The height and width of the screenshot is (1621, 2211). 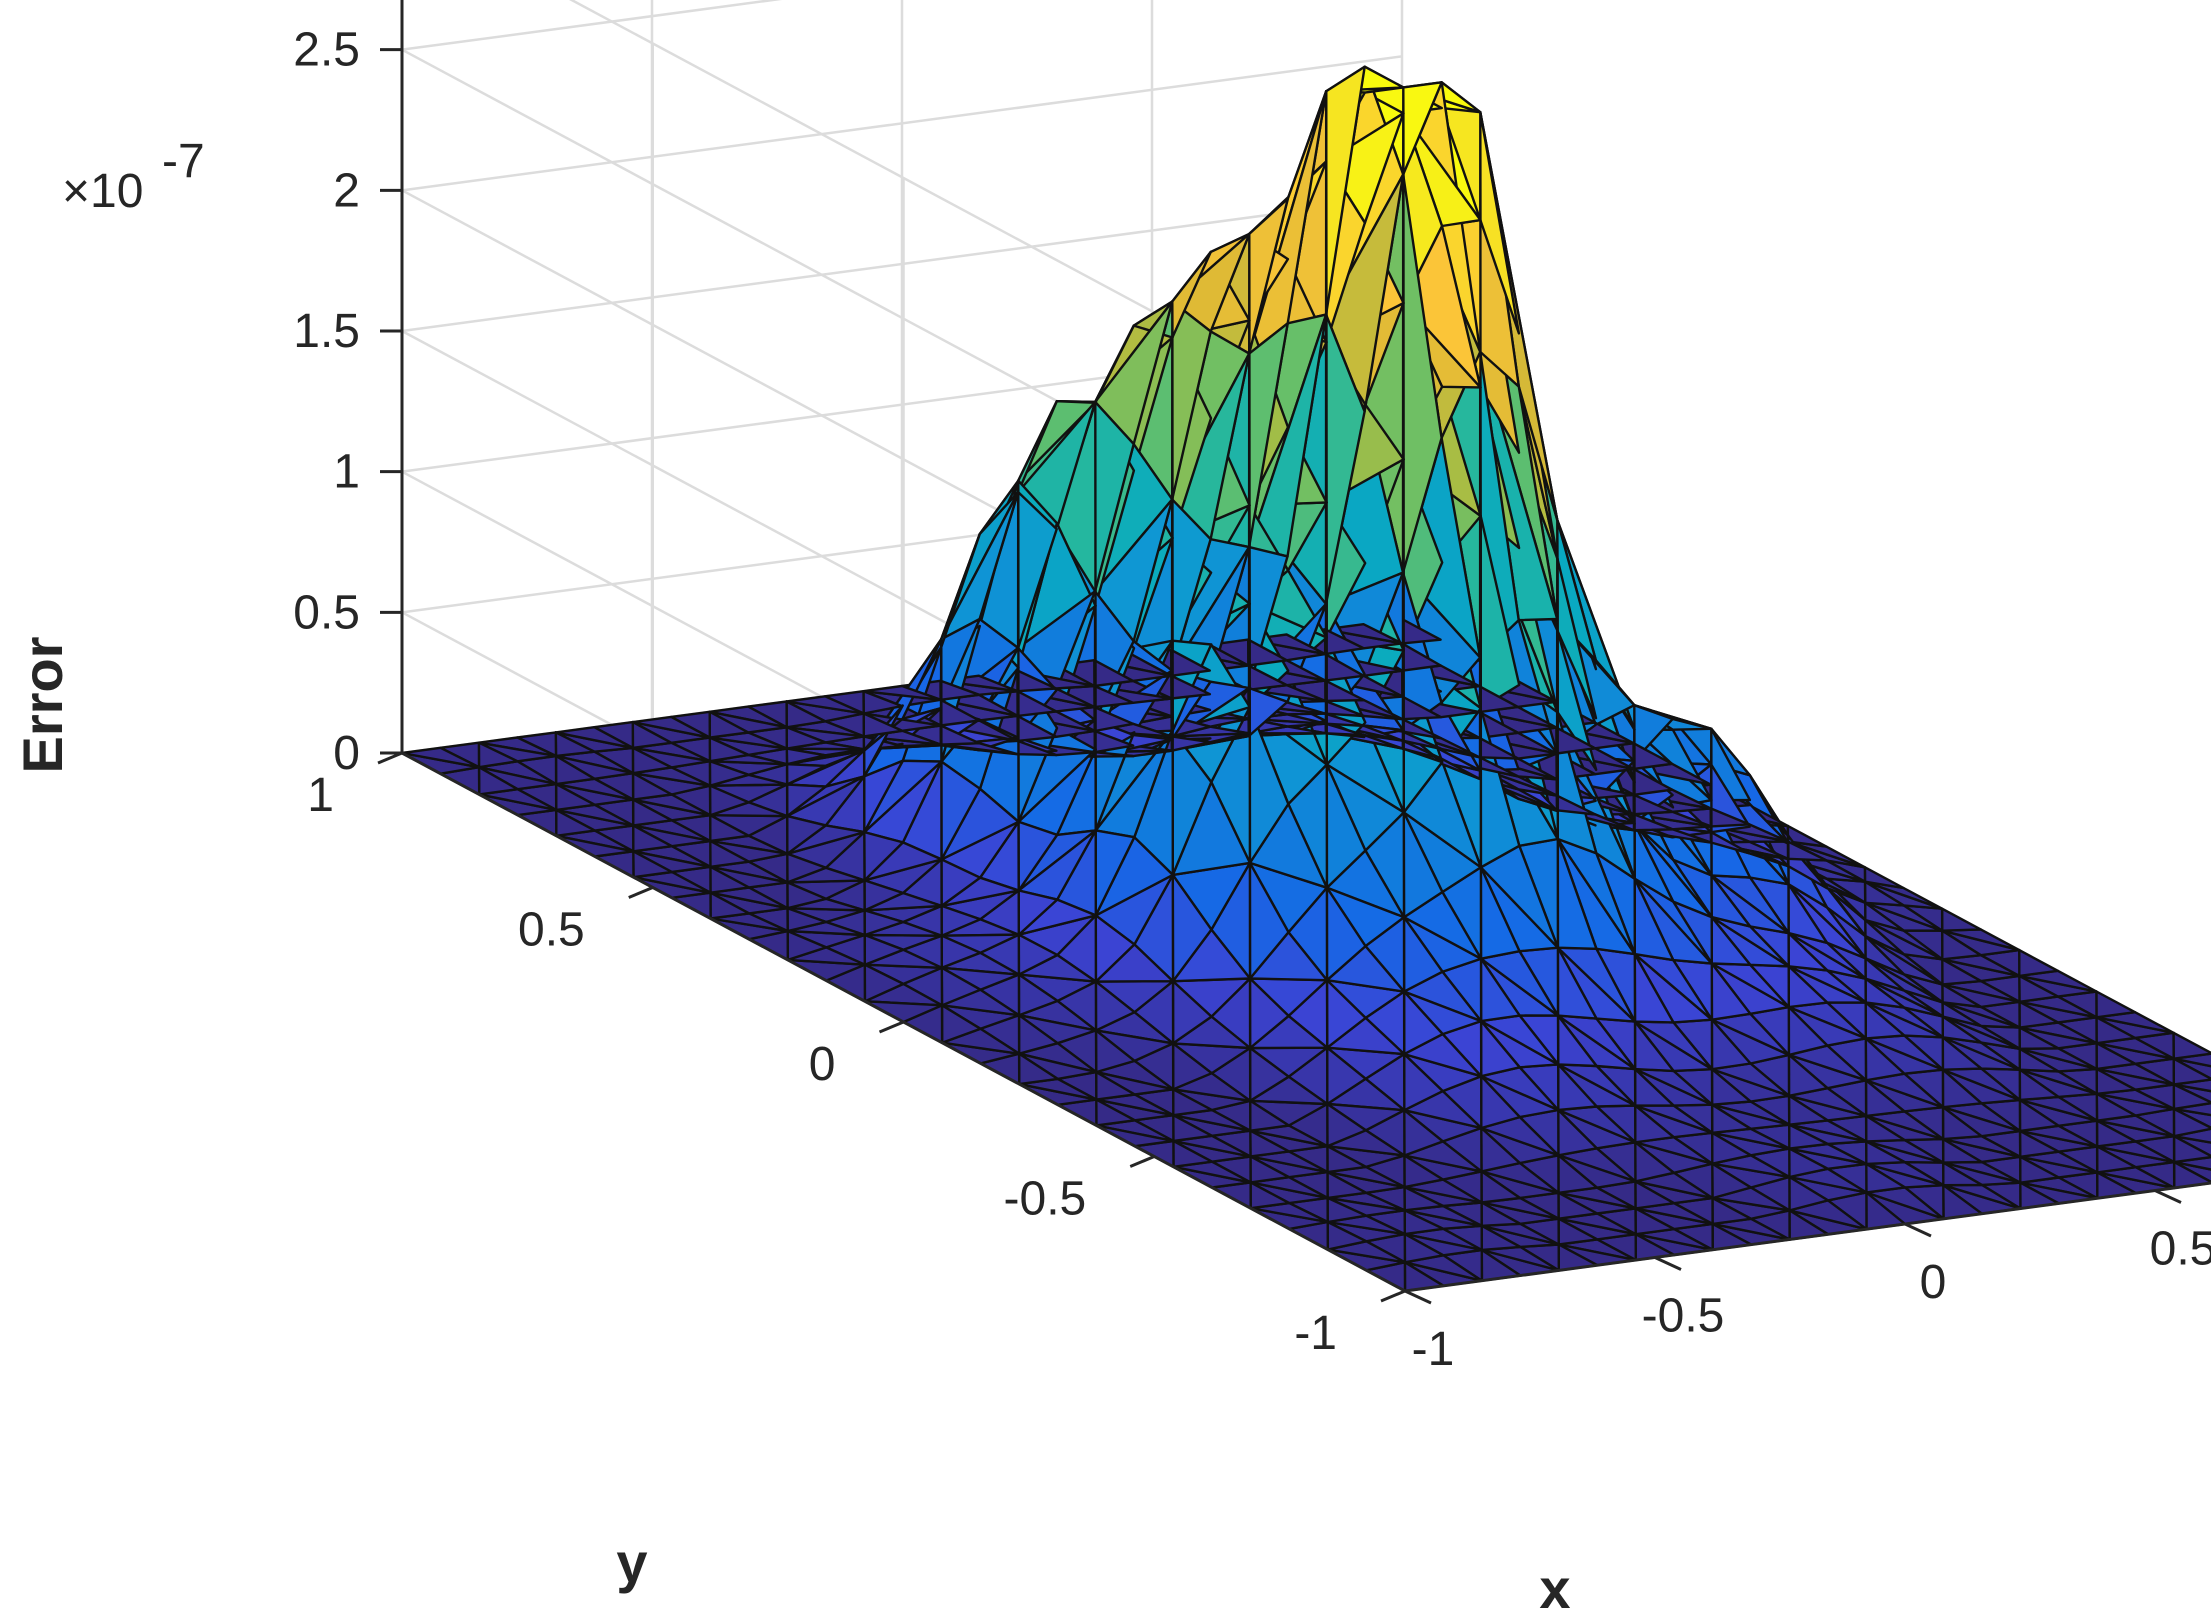 What do you see at coordinates (1933, 1282) in the screenshot?
I see `x-tick-label: 0` at bounding box center [1933, 1282].